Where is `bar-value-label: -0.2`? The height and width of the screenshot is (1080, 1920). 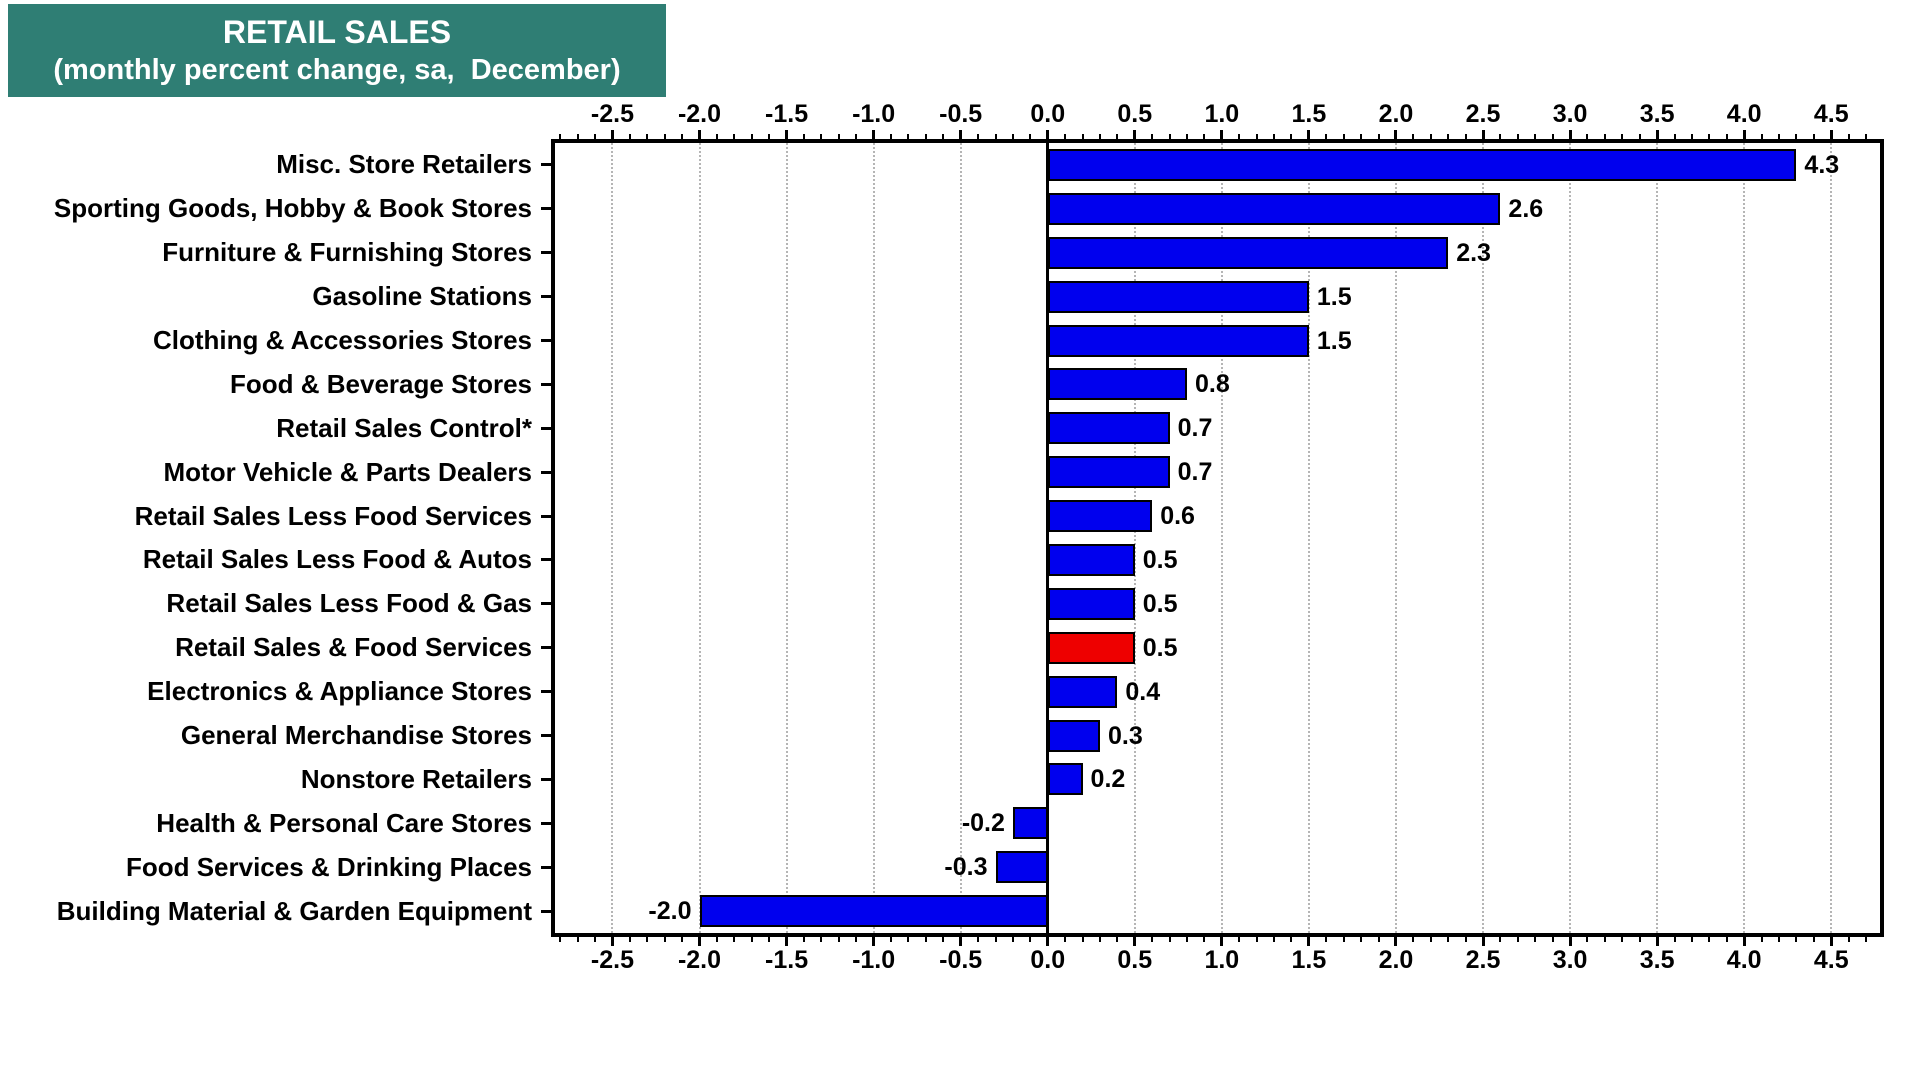 bar-value-label: -0.2 is located at coordinates (983, 823).